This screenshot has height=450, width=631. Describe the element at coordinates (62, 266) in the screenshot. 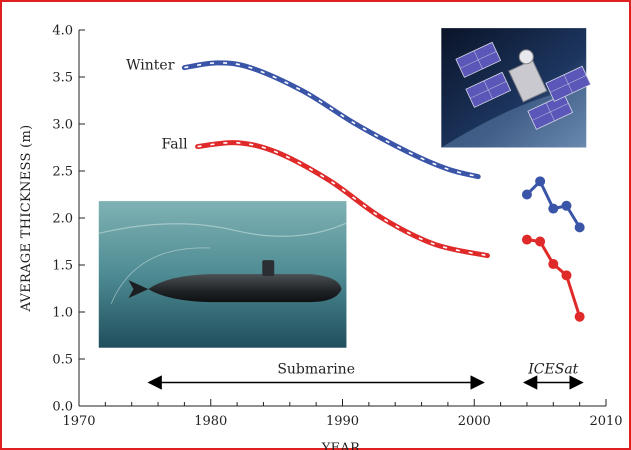

I see `y-tick-label: 1.5` at that location.